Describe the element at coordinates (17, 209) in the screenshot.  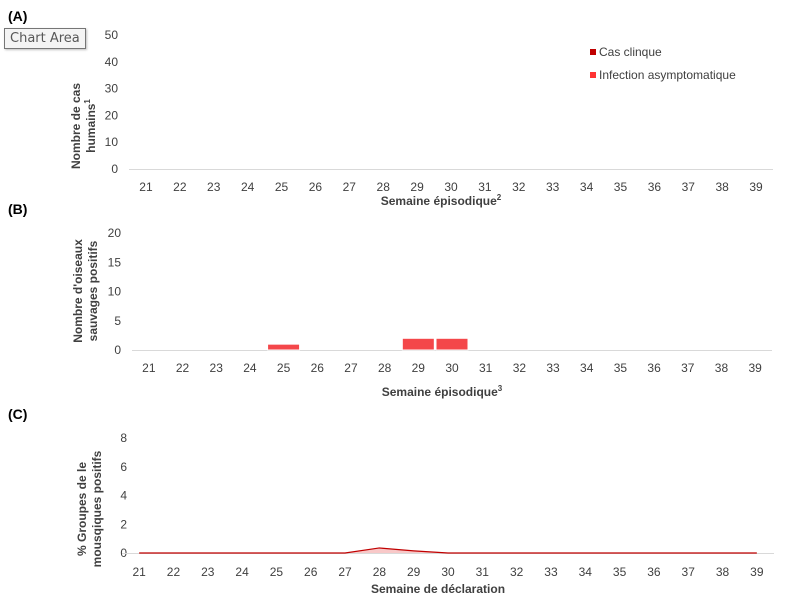
I see `panel-b-label: (B)` at that location.